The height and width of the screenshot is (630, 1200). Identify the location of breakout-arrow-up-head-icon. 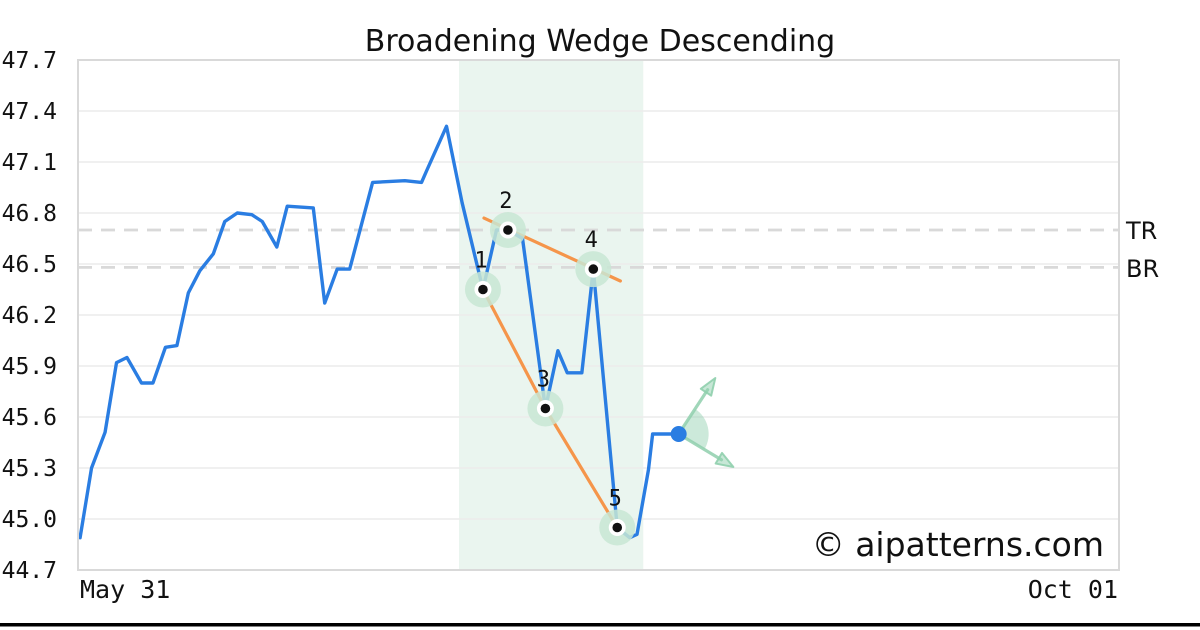
(708, 387).